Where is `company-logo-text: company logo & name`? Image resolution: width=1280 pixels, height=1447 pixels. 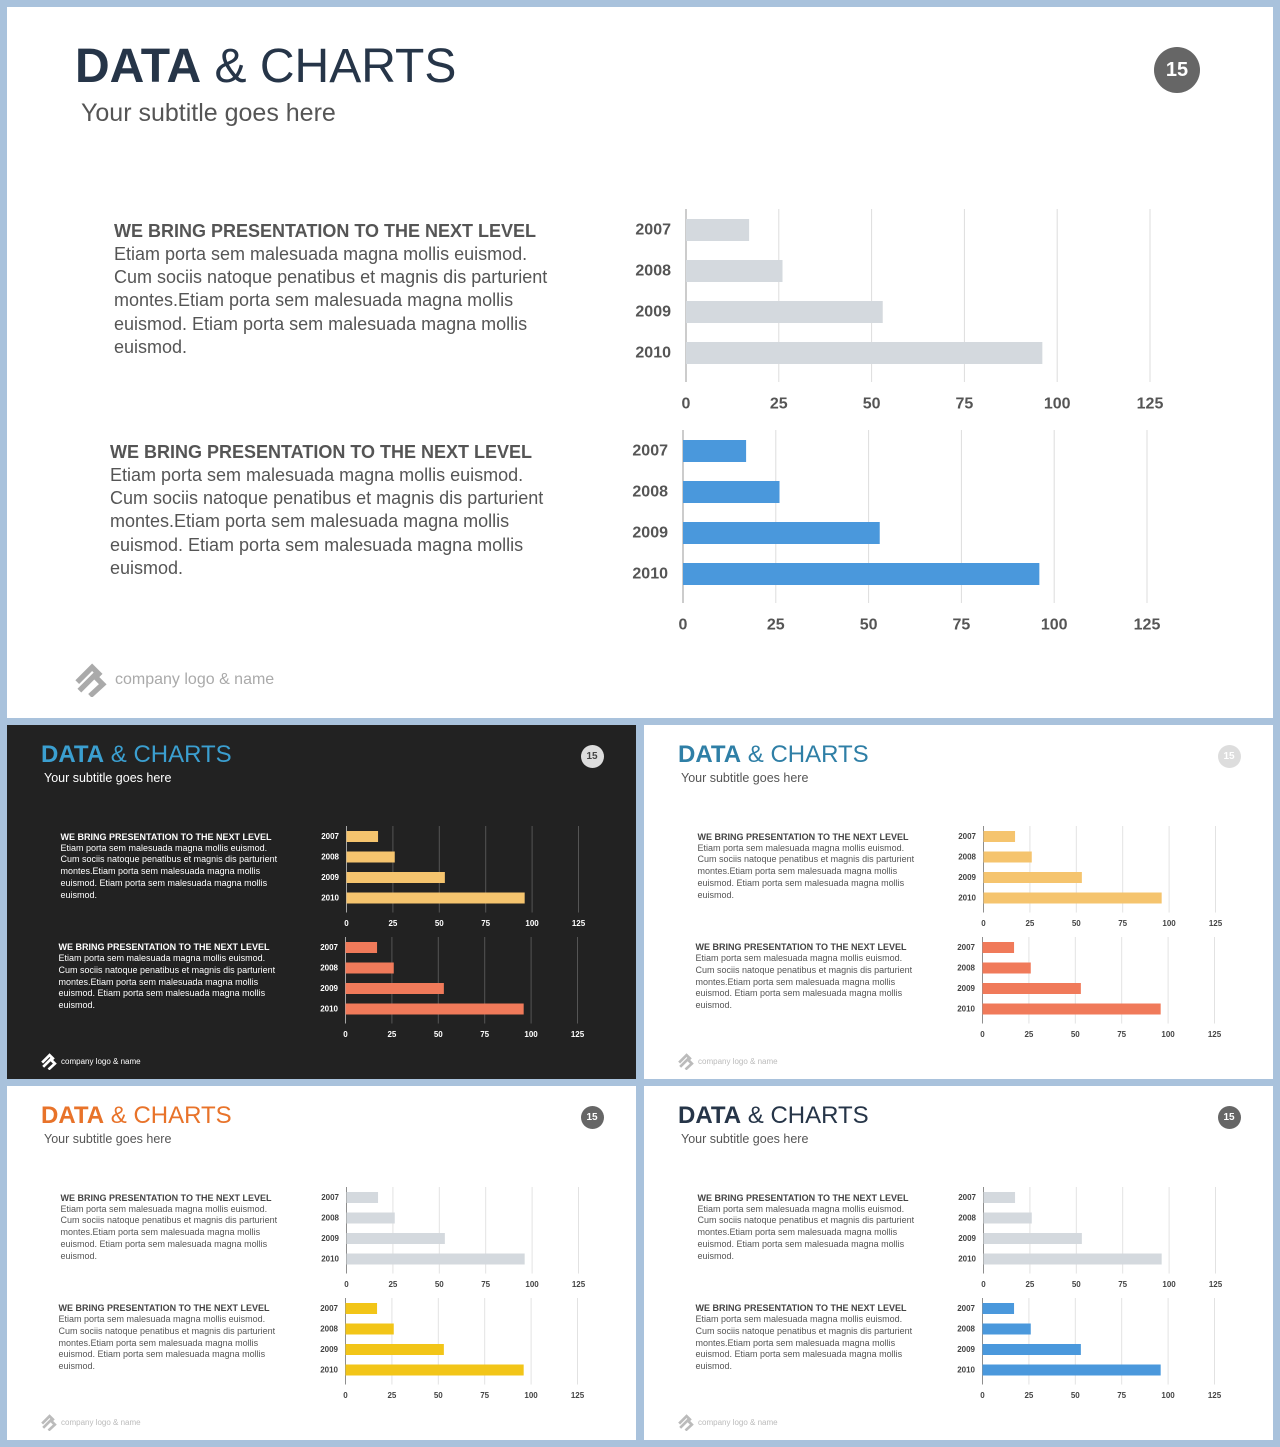 company-logo-text: company logo & name is located at coordinates (738, 1422).